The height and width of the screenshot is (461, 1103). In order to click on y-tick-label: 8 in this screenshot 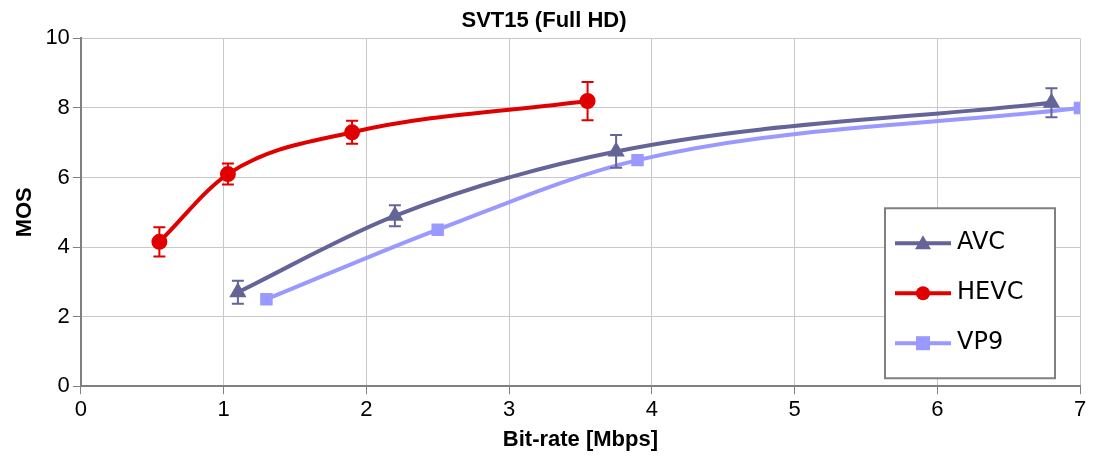, I will do `click(63, 107)`.